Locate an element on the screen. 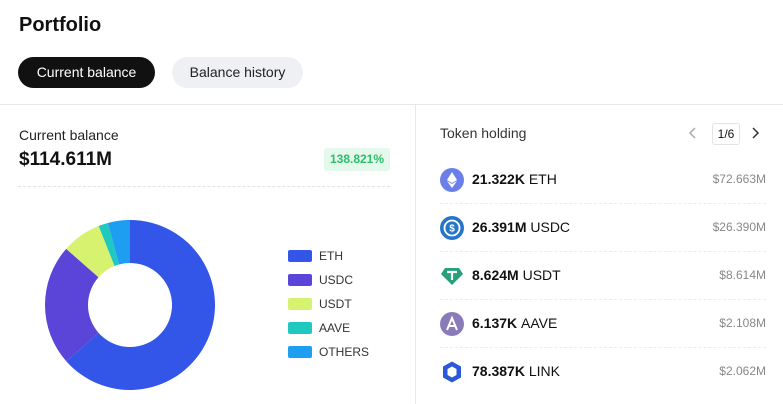 The width and height of the screenshot is (783, 404). page-indicator: 1/6 is located at coordinates (726, 134).